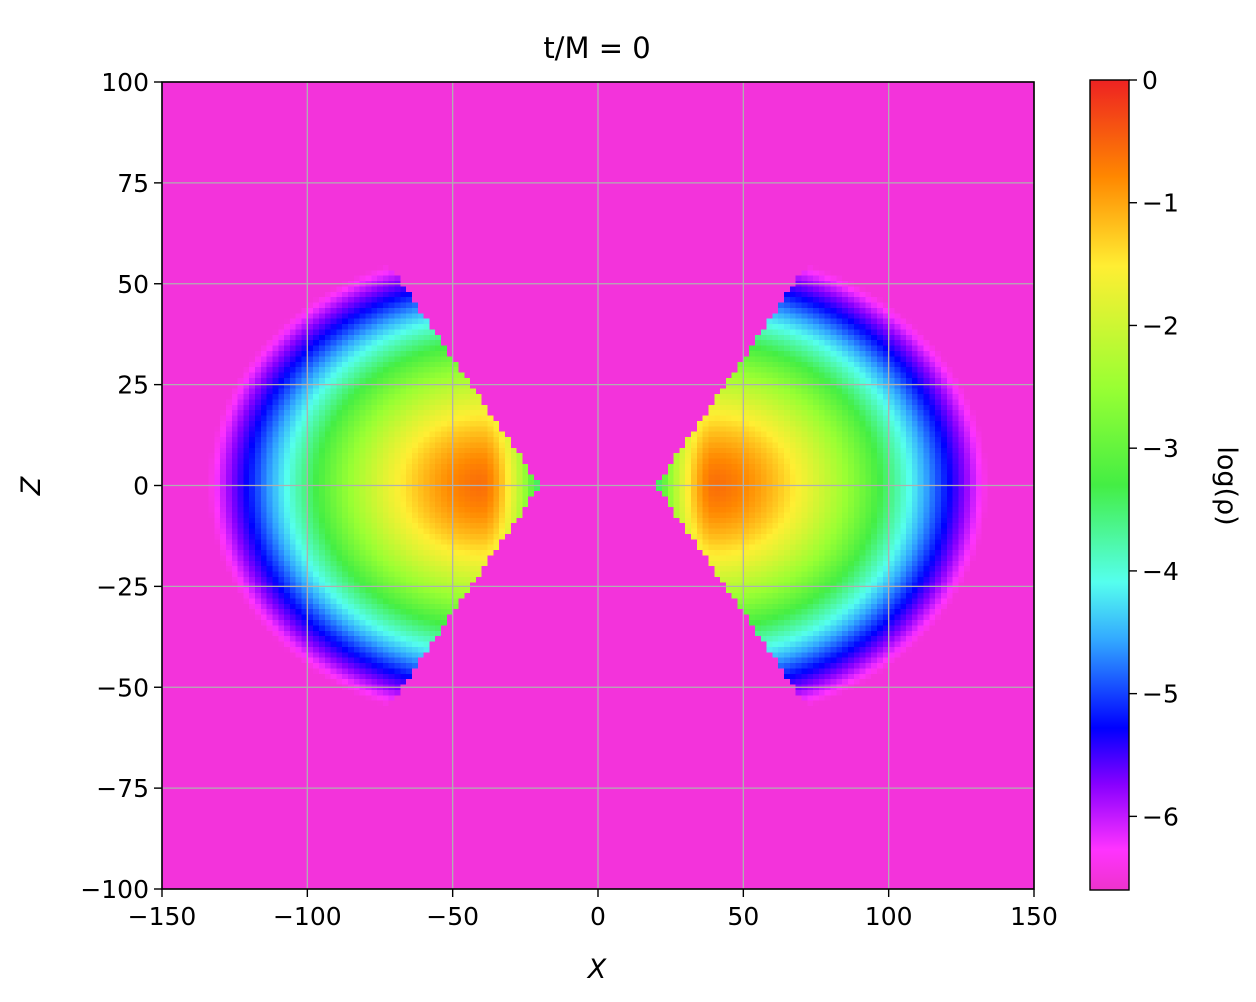 This screenshot has width=1256, height=1002. Describe the element at coordinates (133, 183) in the screenshot. I see `y-tick-label: 75` at that location.